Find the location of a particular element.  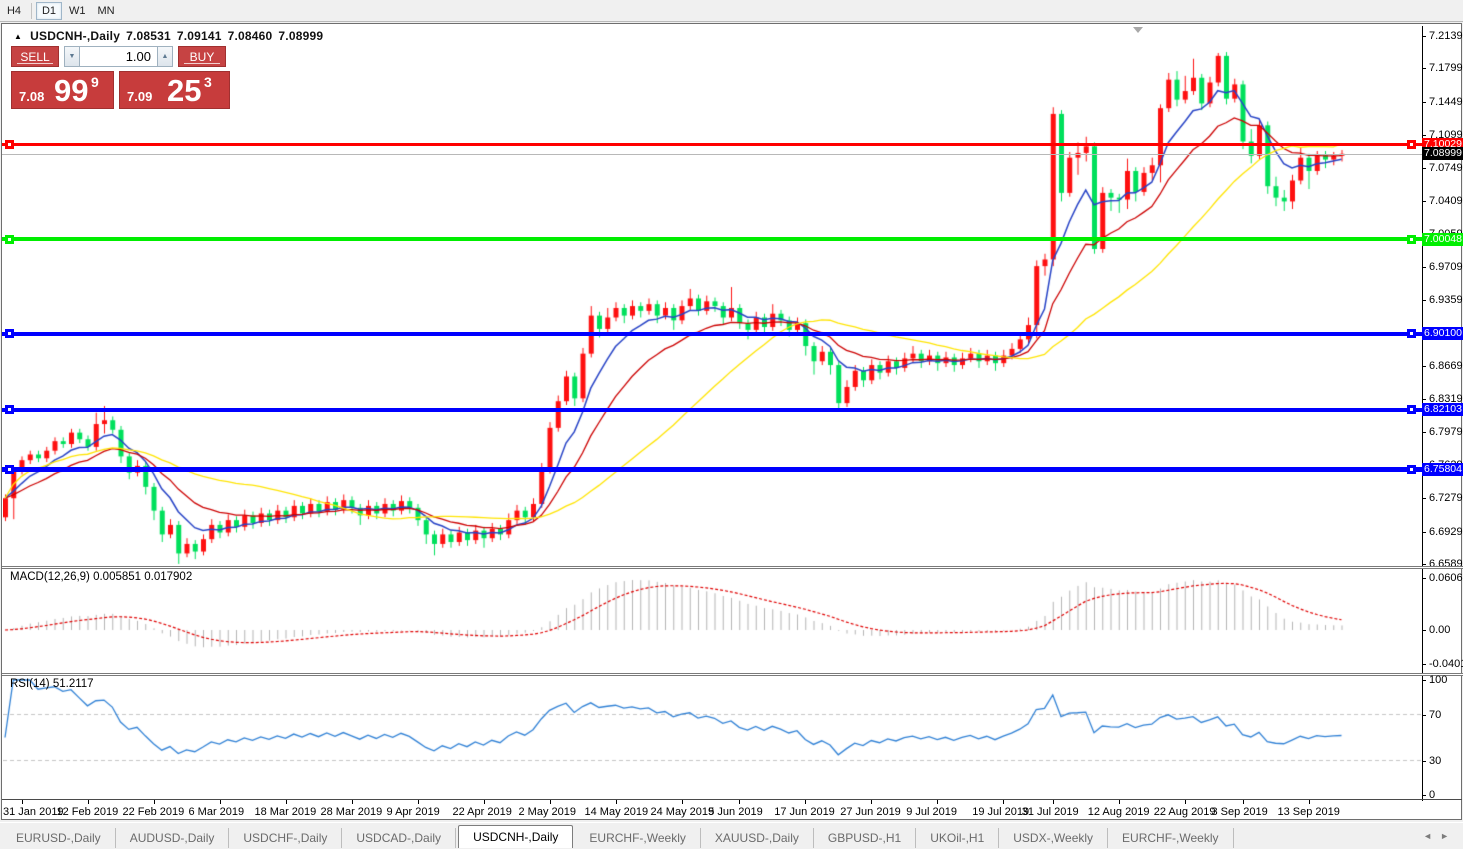

ohlc-close: 7.08999 is located at coordinates (301, 36).